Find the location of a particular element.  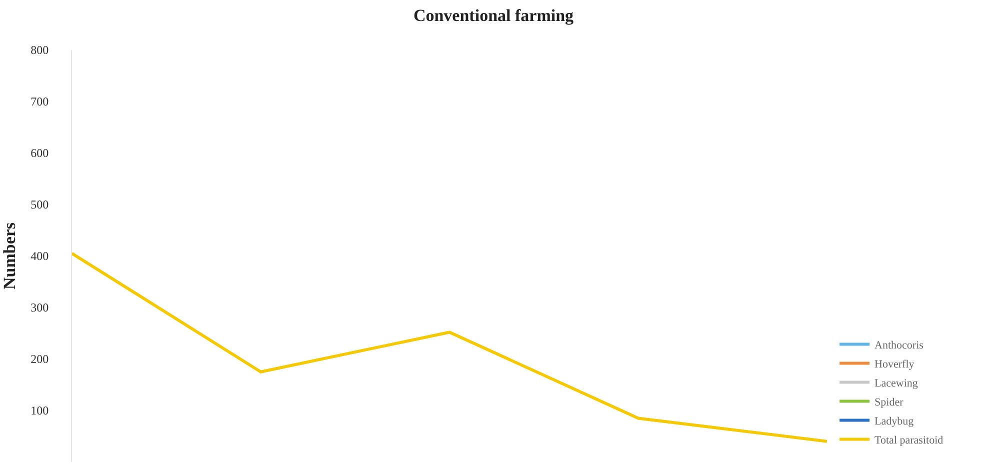

legend-label: Ladybug is located at coordinates (894, 422).